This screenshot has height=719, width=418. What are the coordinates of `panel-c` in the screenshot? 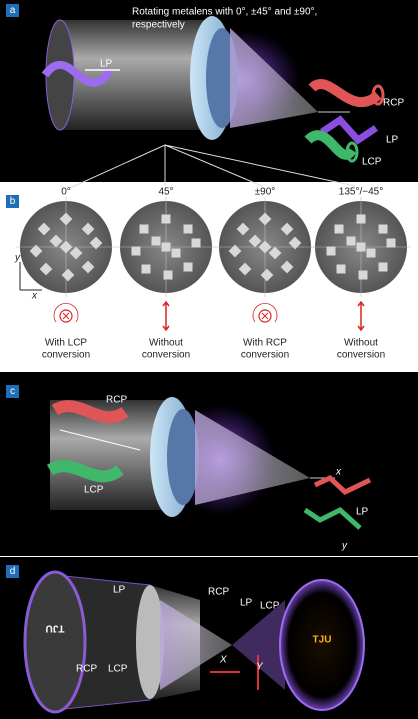 It's located at (209, 463).